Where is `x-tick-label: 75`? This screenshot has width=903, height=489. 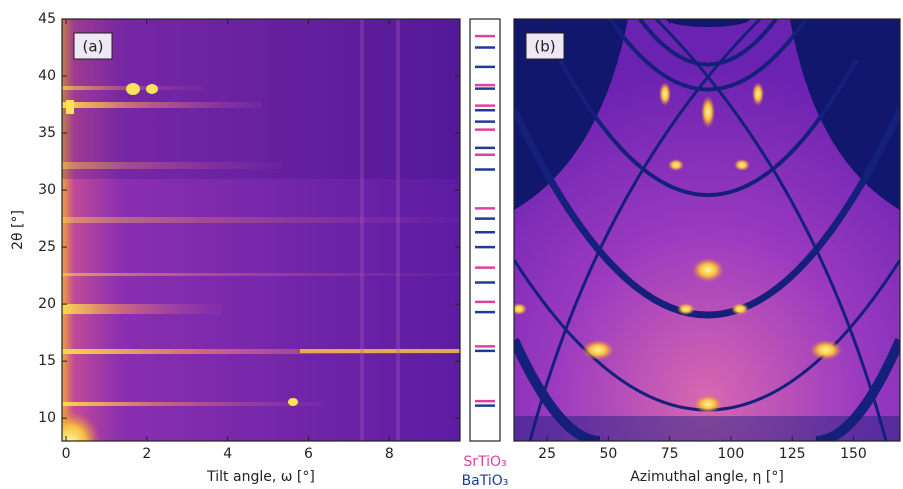 x-tick-label: 75 is located at coordinates (670, 454).